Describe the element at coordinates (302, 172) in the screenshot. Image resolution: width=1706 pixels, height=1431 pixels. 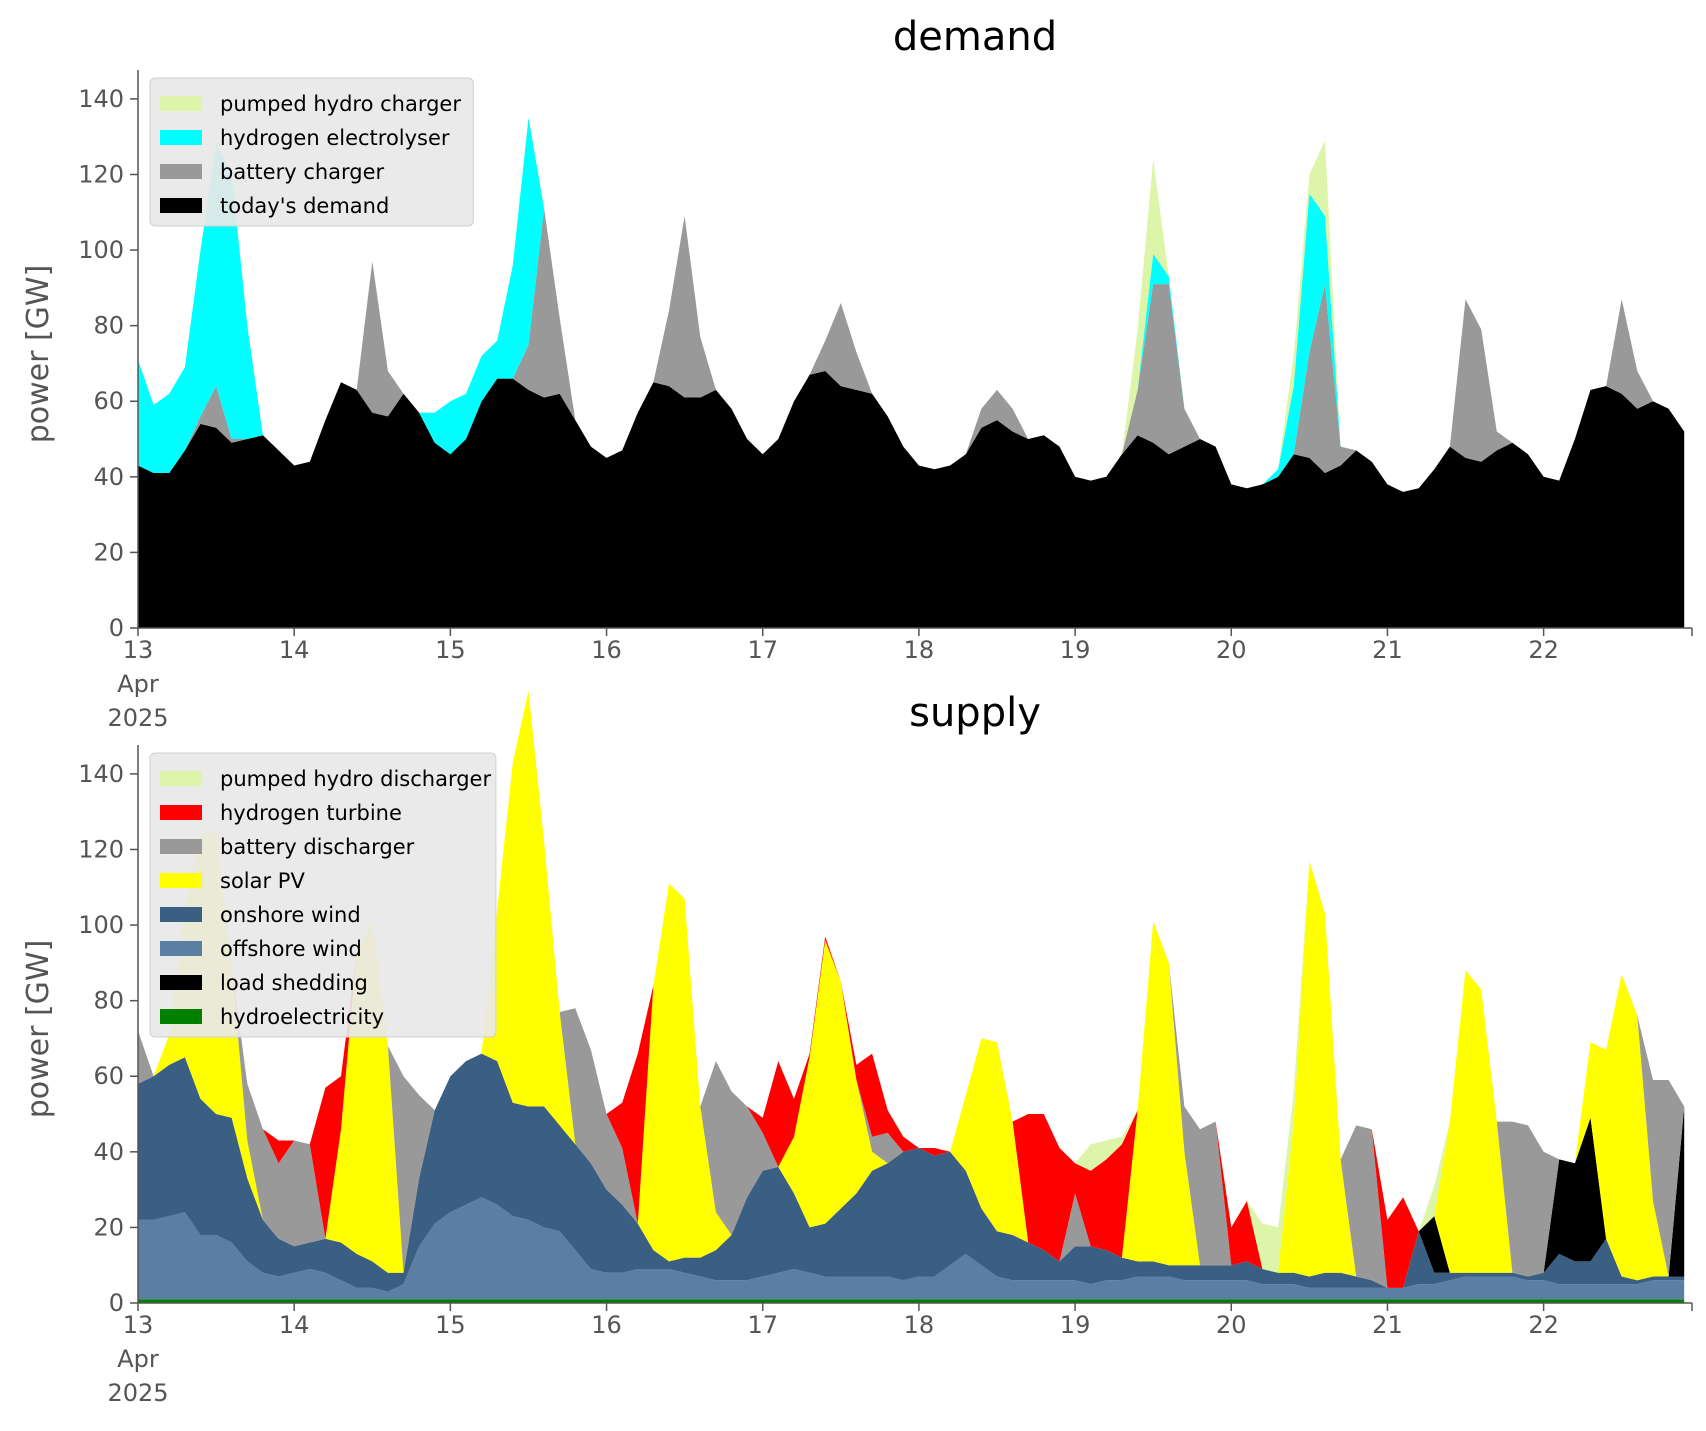
I see `legend-label-battery-charger: battery charger` at that location.